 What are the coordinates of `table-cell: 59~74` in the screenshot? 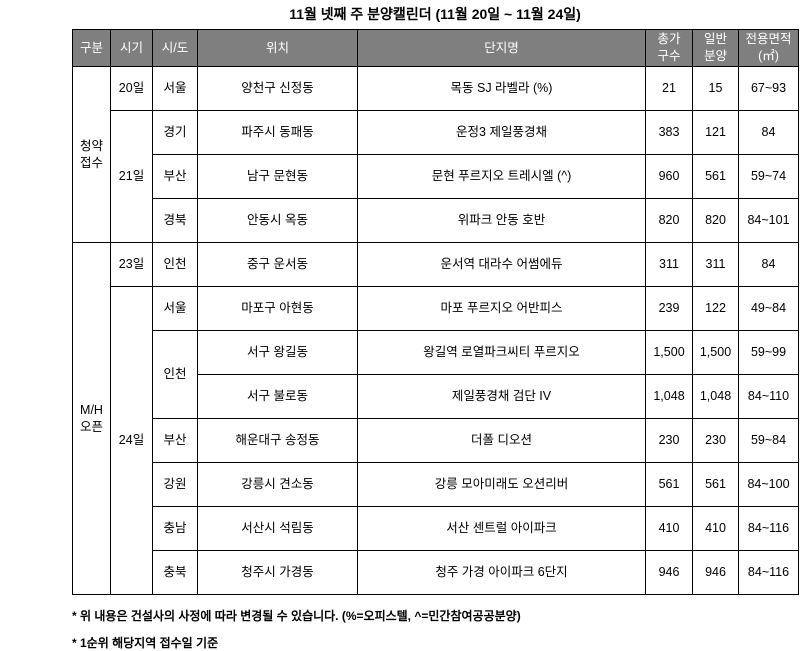 It's located at (768, 176).